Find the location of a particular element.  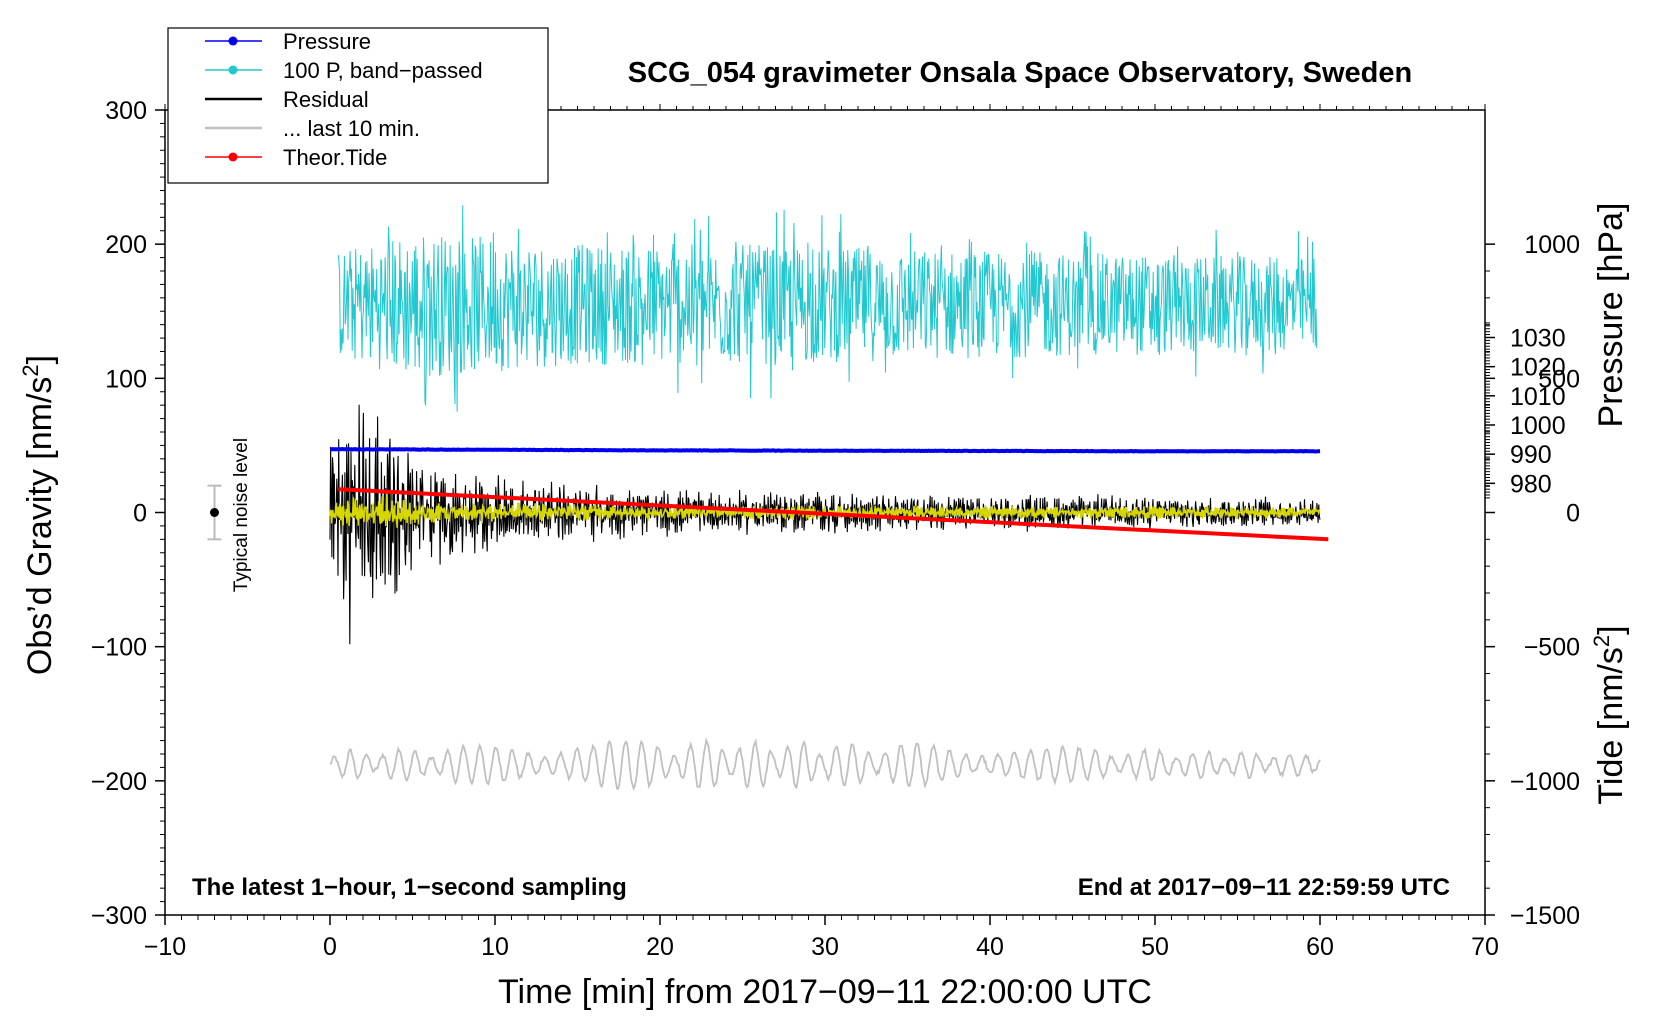

tide-axis-tick-label: 500 is located at coordinates (1559, 379).